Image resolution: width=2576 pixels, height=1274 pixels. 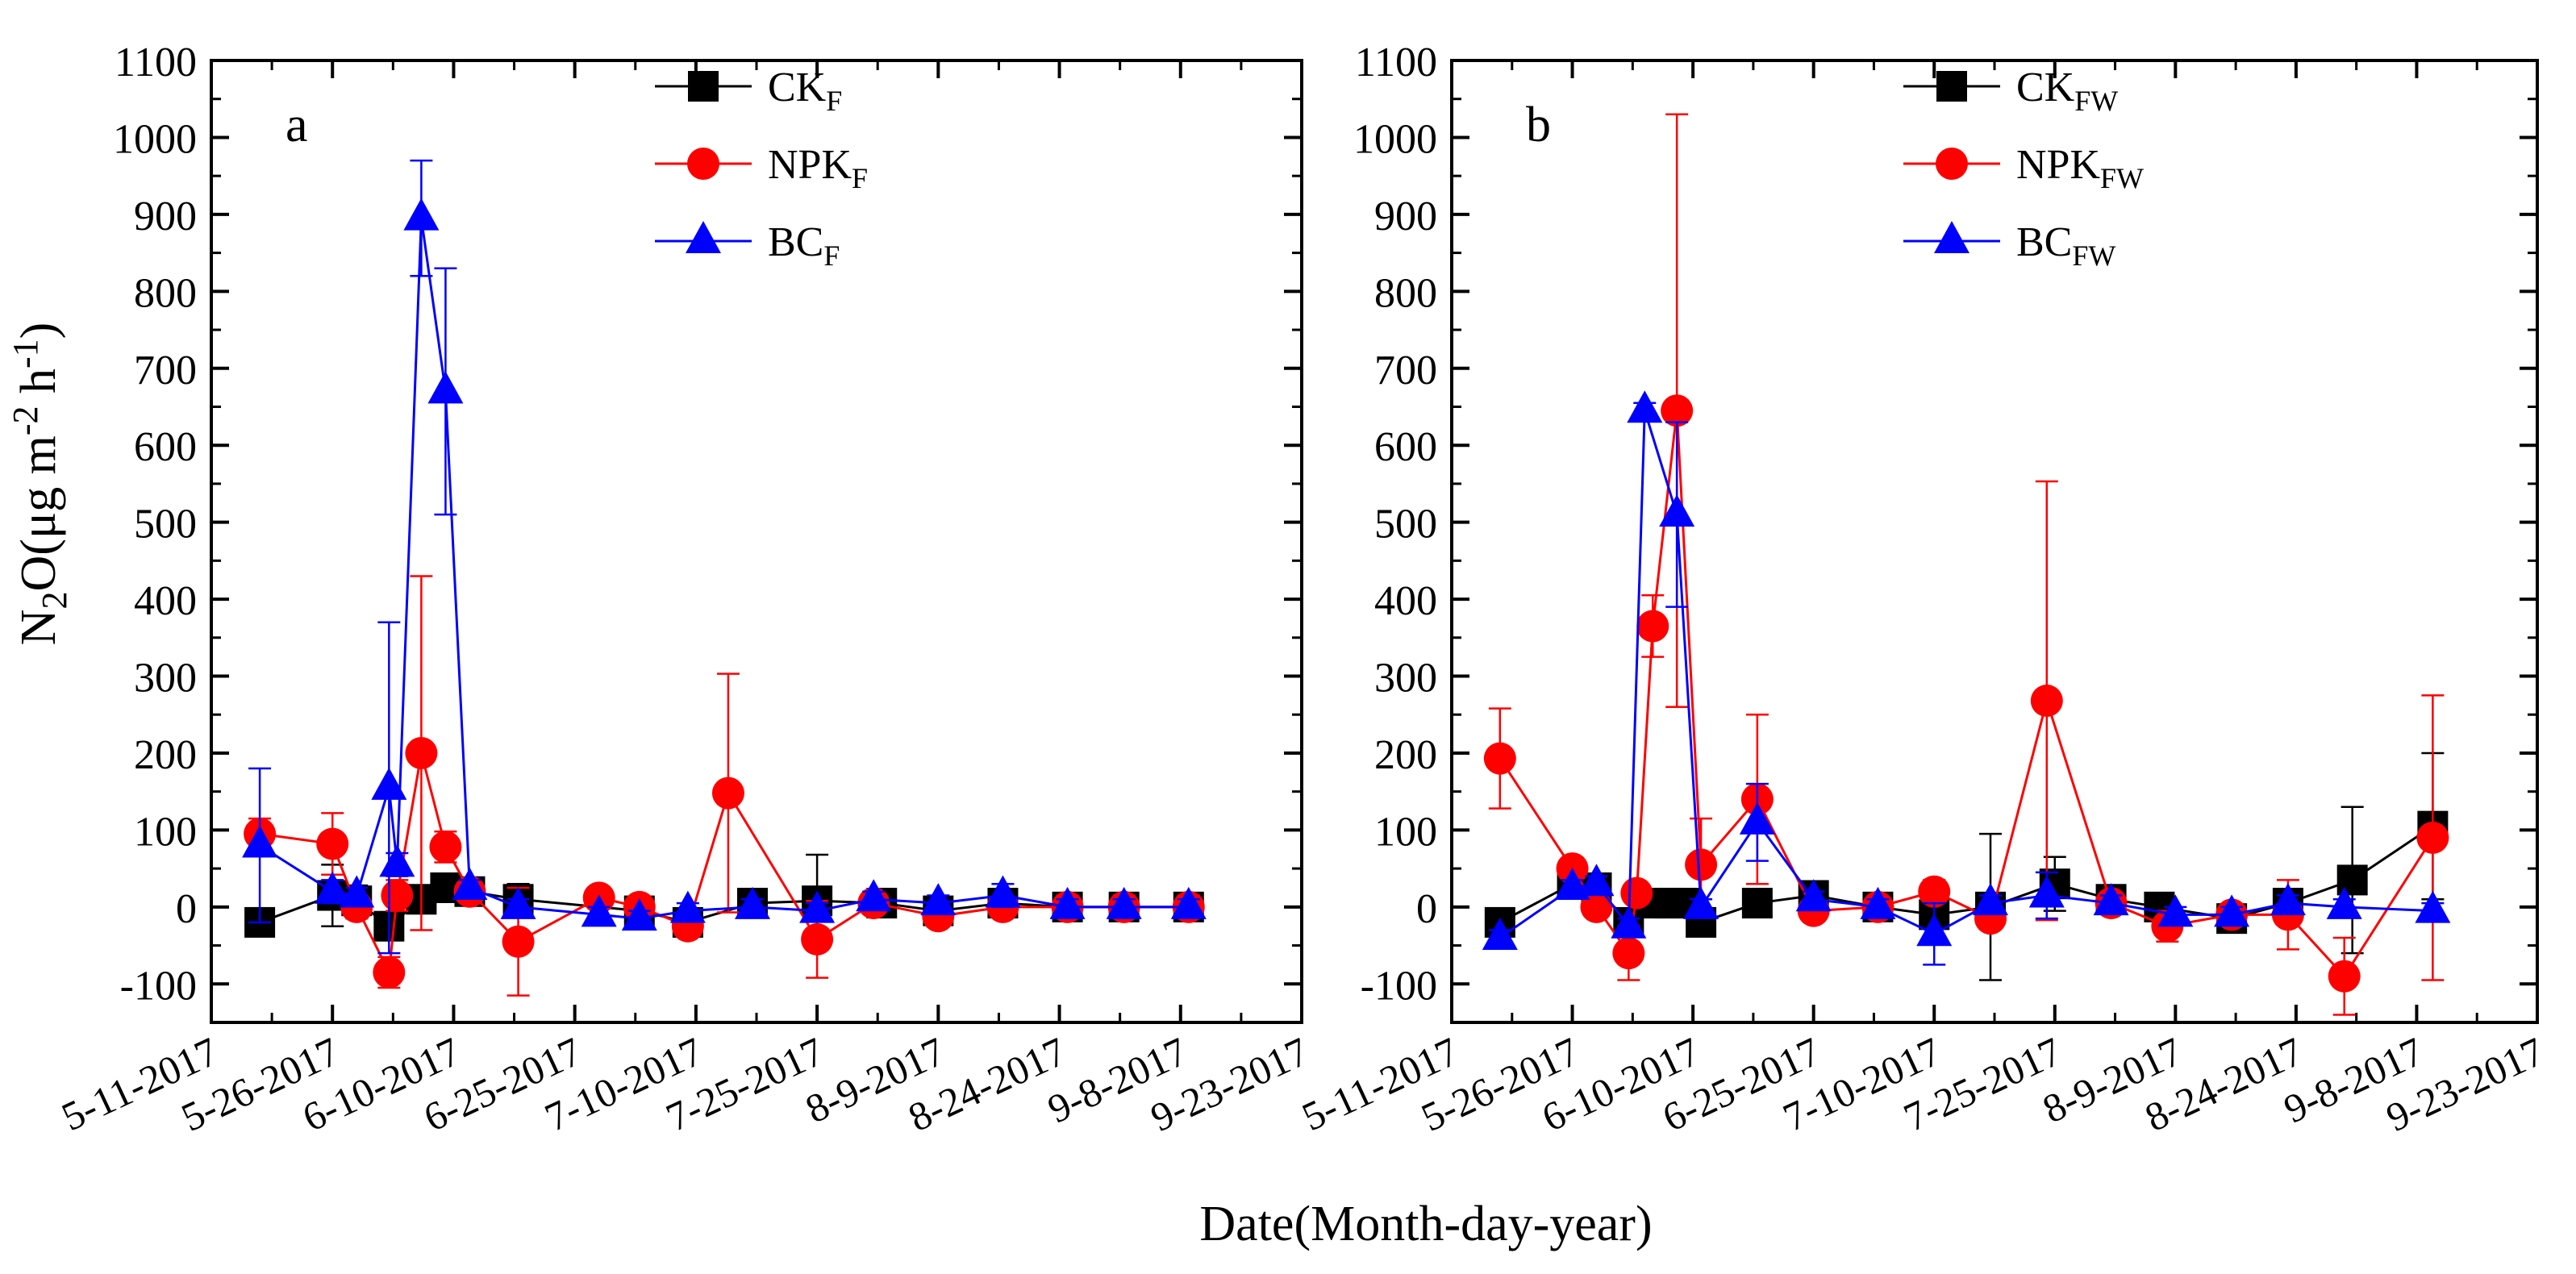 I want to click on legend-label: BCFW, so click(x=2065, y=245).